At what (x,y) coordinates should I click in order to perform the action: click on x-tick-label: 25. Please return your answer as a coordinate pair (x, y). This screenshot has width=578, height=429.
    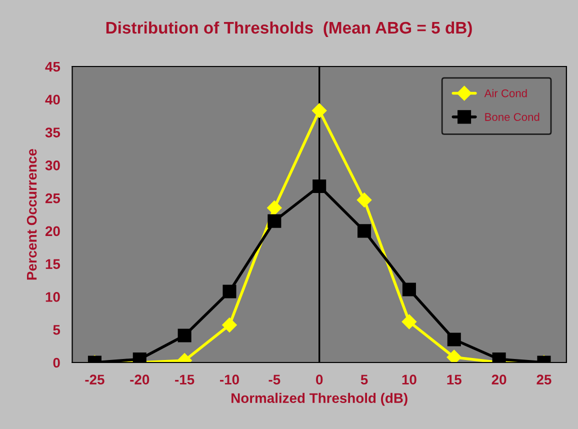
    Looking at the image, I should click on (544, 379).